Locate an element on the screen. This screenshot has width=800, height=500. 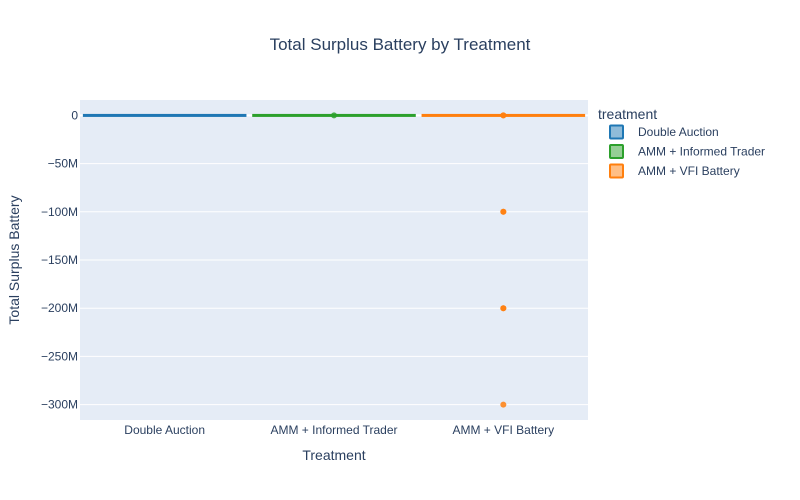
y-tick-label: −150M is located at coordinates (59, 260).